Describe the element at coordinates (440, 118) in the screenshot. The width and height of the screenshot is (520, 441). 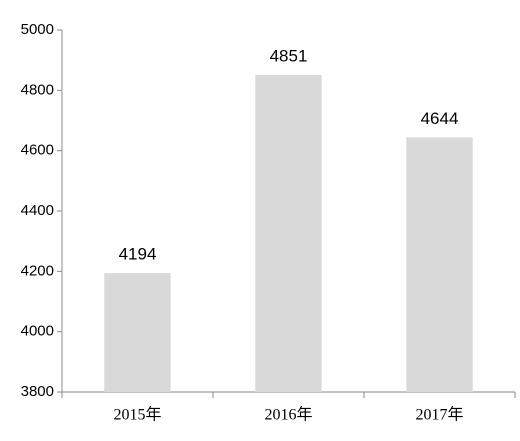
I see `data-label: 4644` at that location.